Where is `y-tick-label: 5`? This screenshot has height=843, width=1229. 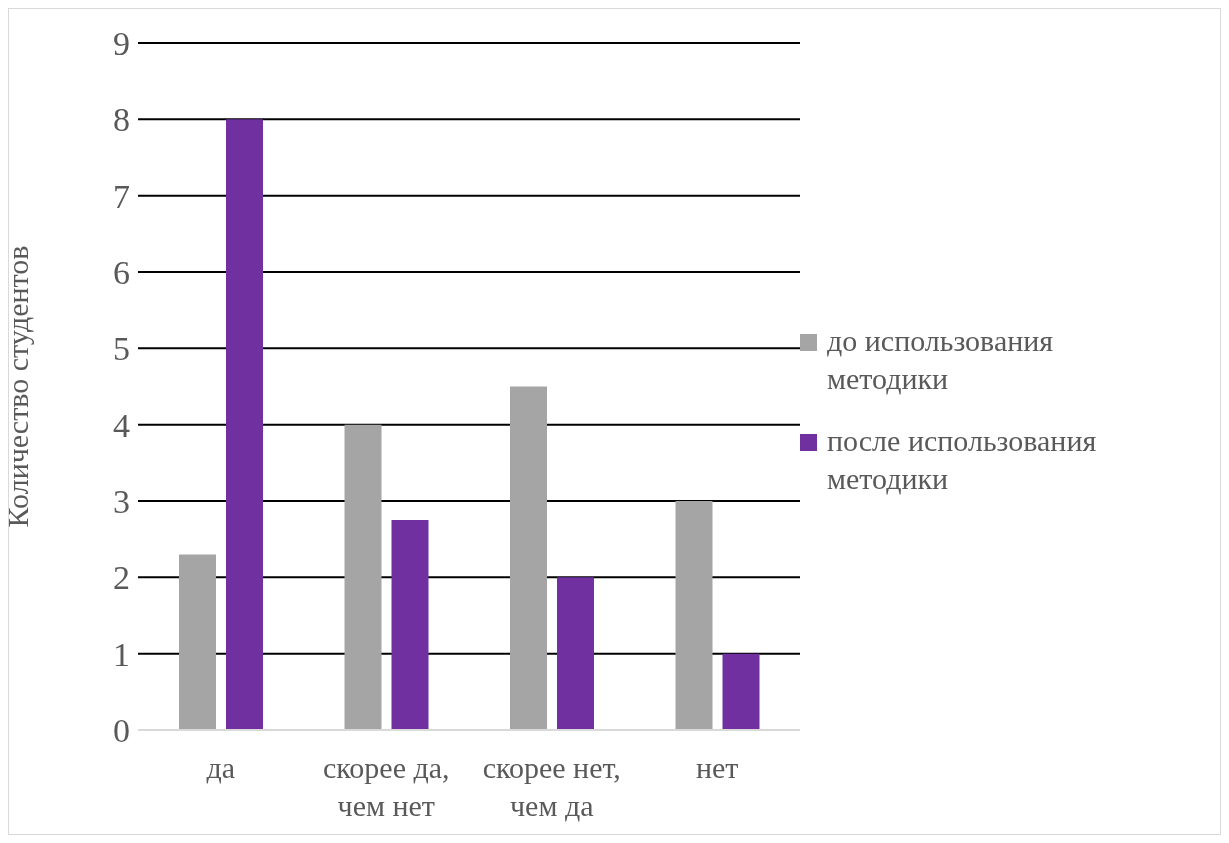
y-tick-label: 5 is located at coordinates (121, 349).